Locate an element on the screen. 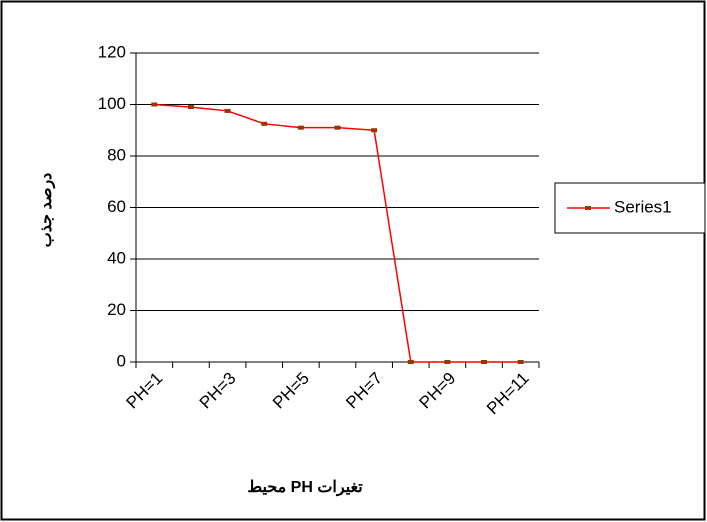 The image size is (707, 522). y-tick-label: 120 is located at coordinates (112, 51).